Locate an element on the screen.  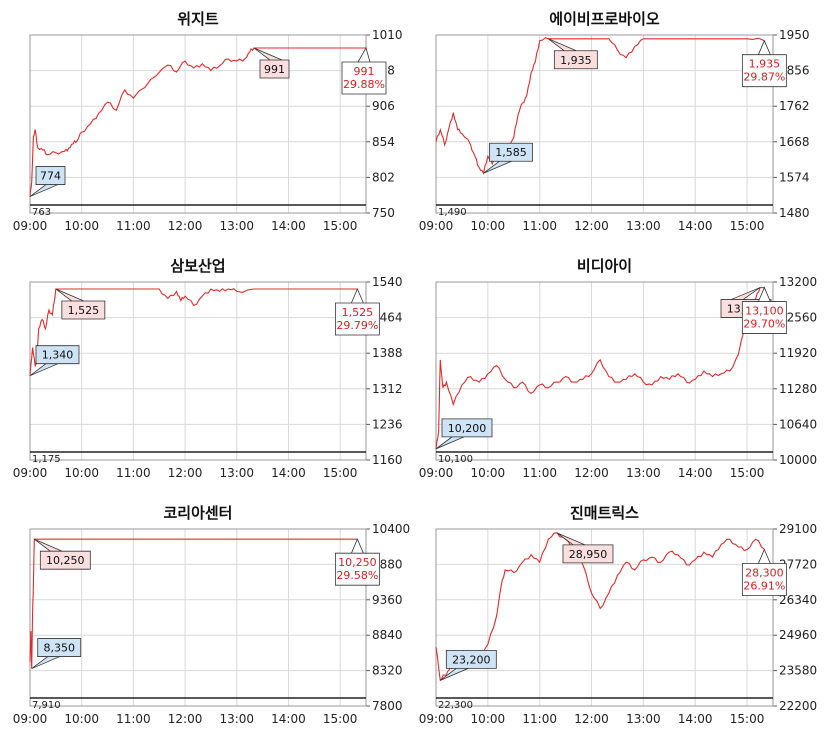
y-tick-label: 11280 is located at coordinates (798, 389).